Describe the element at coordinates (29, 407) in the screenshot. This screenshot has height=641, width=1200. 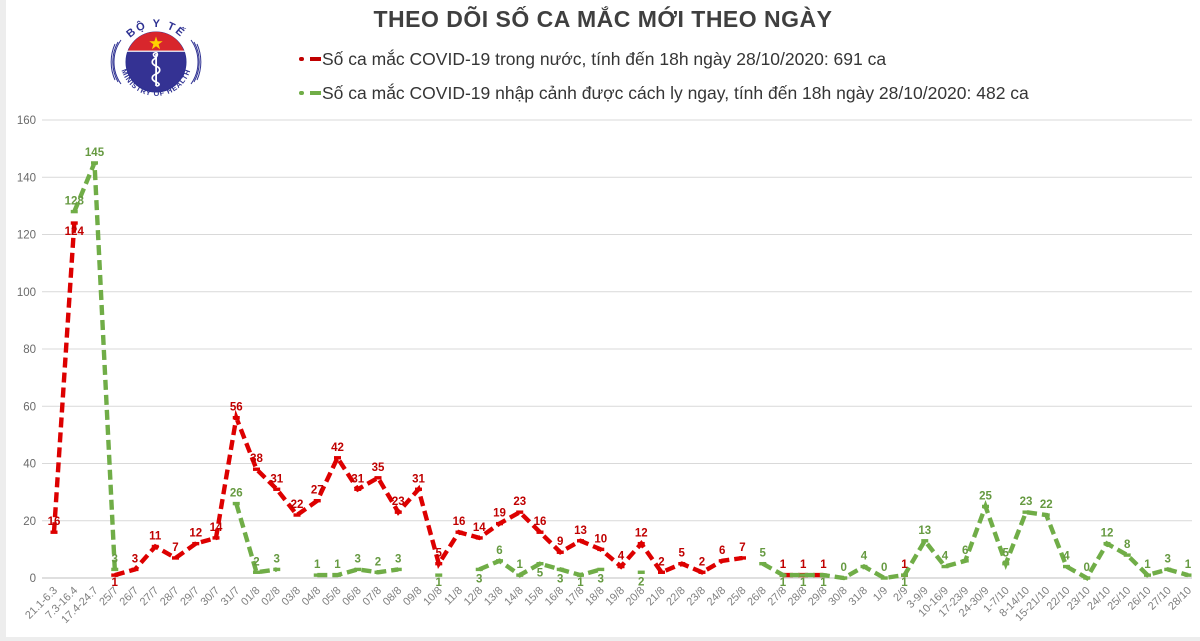
I see `y-tick-label: 60` at that location.